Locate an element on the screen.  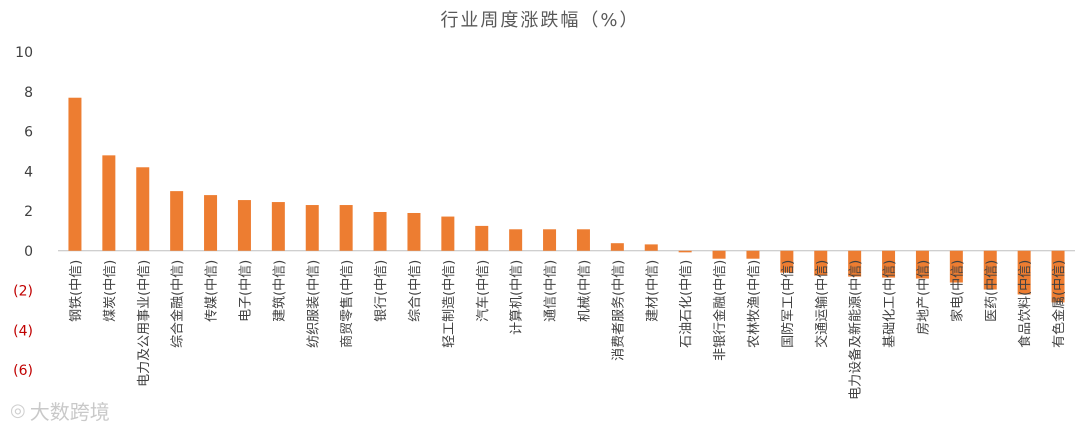
x-tick-label: 交通运输(中信) is located at coordinates (822, 304).